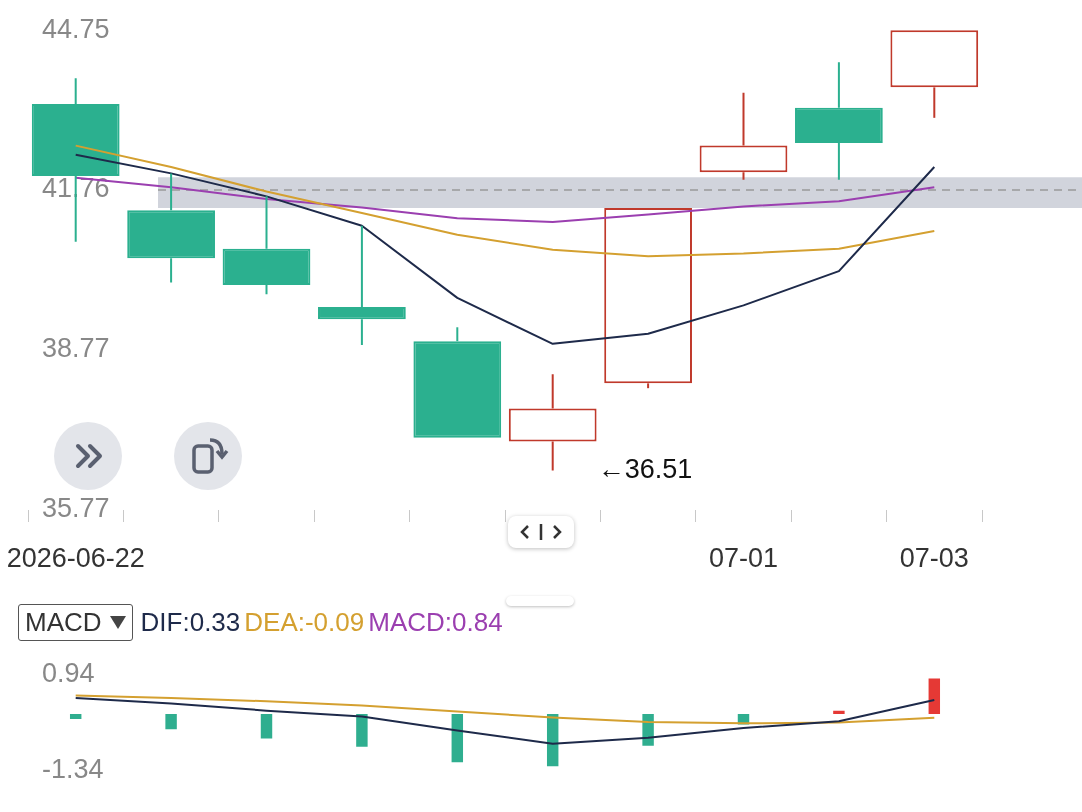 The image size is (1082, 812). Describe the element at coordinates (743, 557) in the screenshot. I see `x-tick-label: 07-01` at that location.